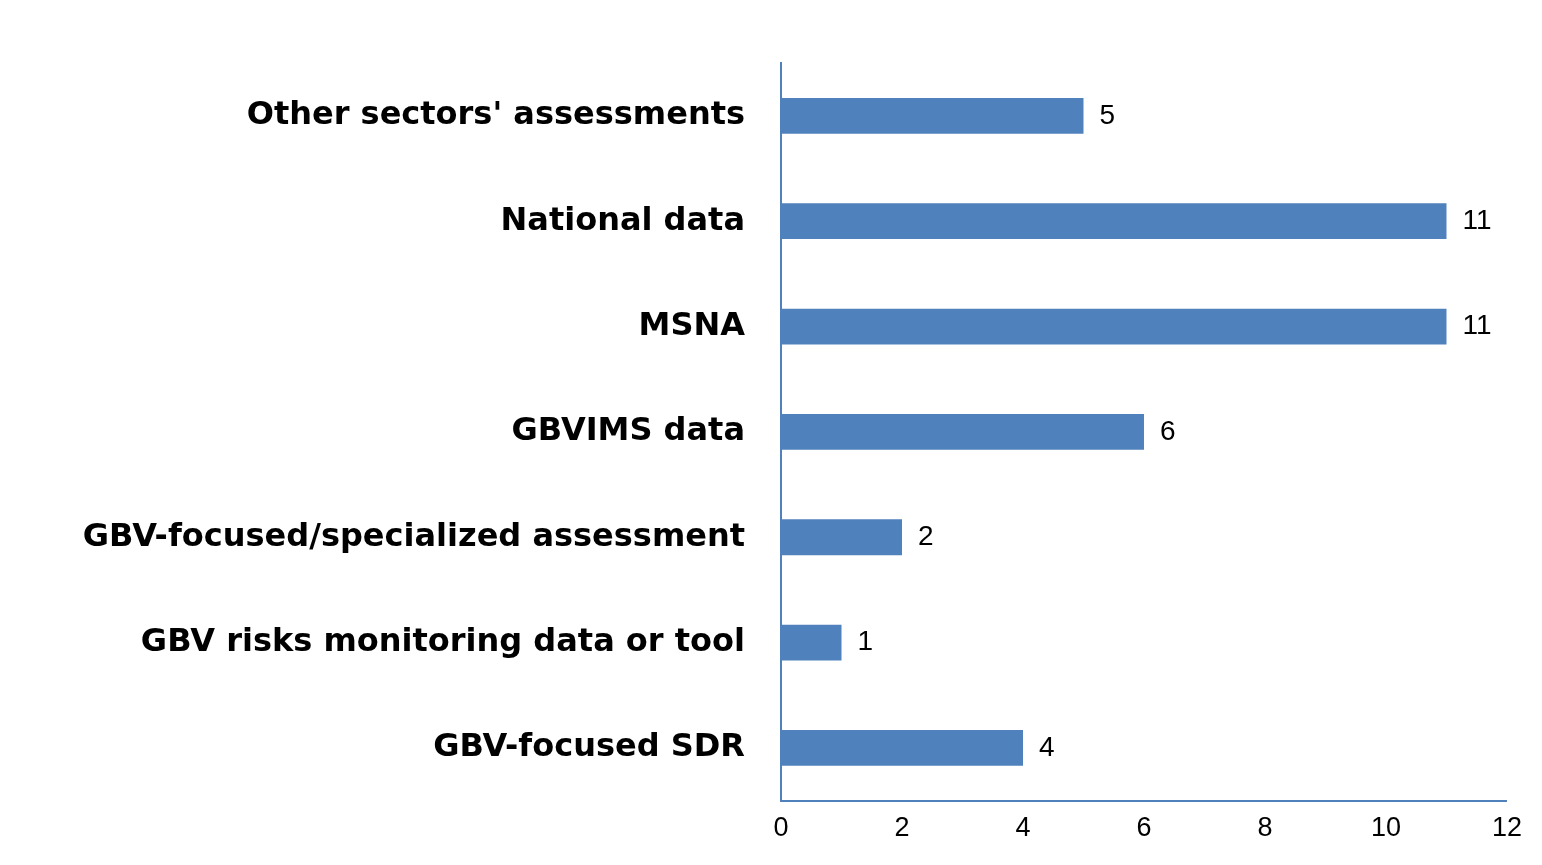 The width and height of the screenshot is (1542, 865). I want to click on x-tick-label: 12, so click(1507, 827).